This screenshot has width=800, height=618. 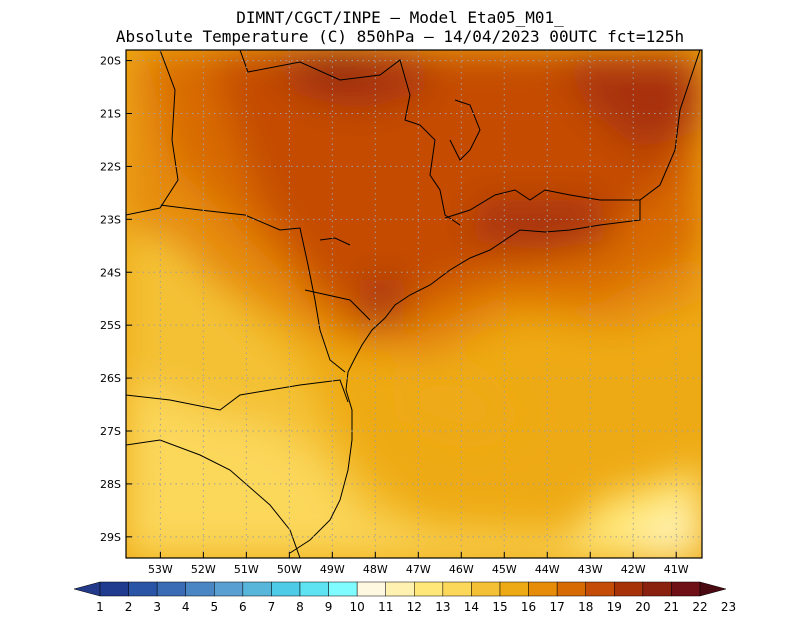 I want to click on colorbar-label: 18, so click(x=585, y=607).